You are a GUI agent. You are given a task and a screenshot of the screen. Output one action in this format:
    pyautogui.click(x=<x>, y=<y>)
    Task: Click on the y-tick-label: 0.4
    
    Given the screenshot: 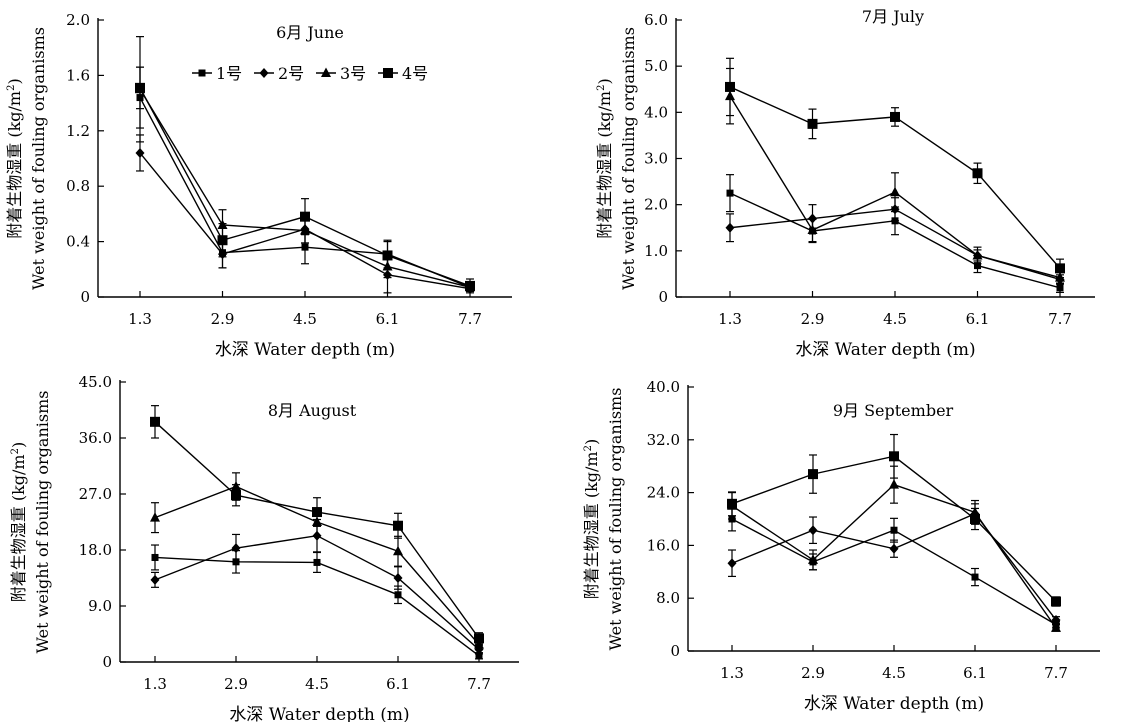 What is the action you would take?
    pyautogui.click(x=78, y=242)
    